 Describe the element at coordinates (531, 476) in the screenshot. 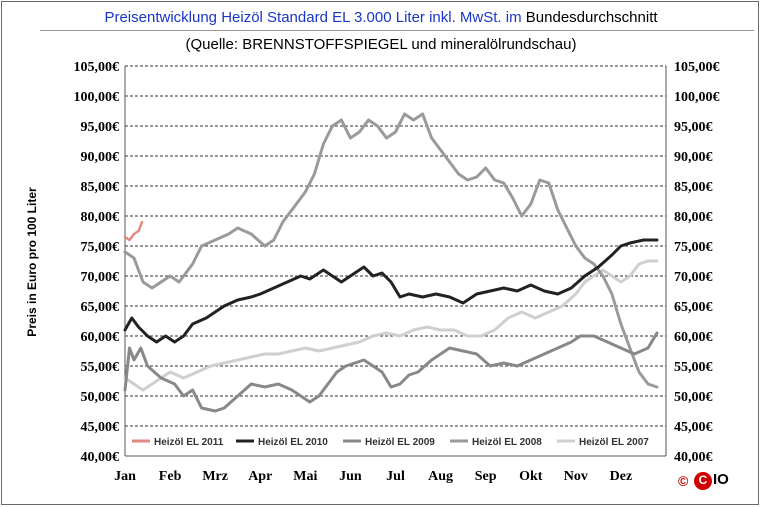

I see `x-tick-label: Okt` at that location.